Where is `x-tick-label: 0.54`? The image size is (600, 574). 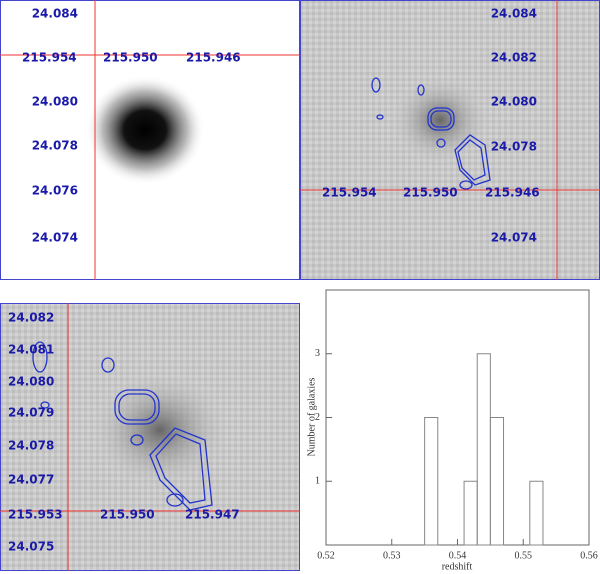 x-tick-label: 0.54 is located at coordinates (458, 555).